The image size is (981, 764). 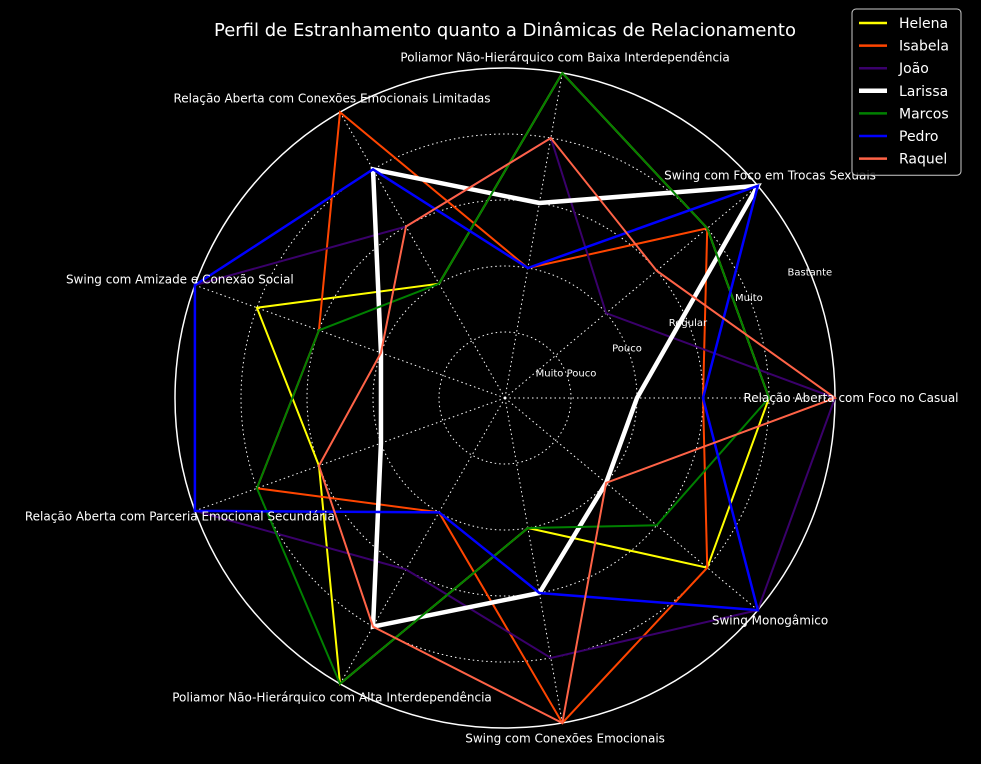 I want to click on legend-entry: Larissa, so click(x=923, y=92).